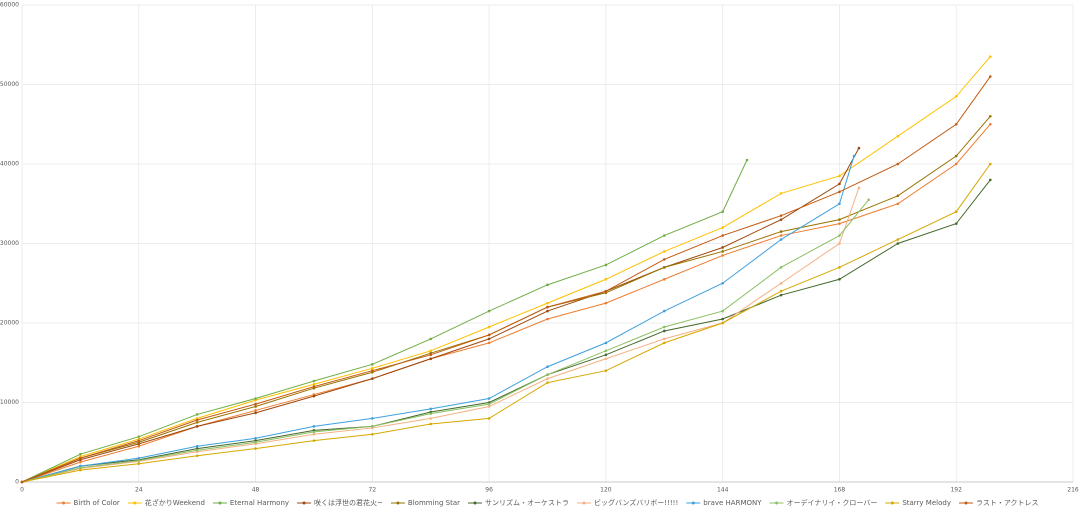 This screenshot has height=513, width=1080. I want to click on y-tick-label: 60000, so click(9, 5).